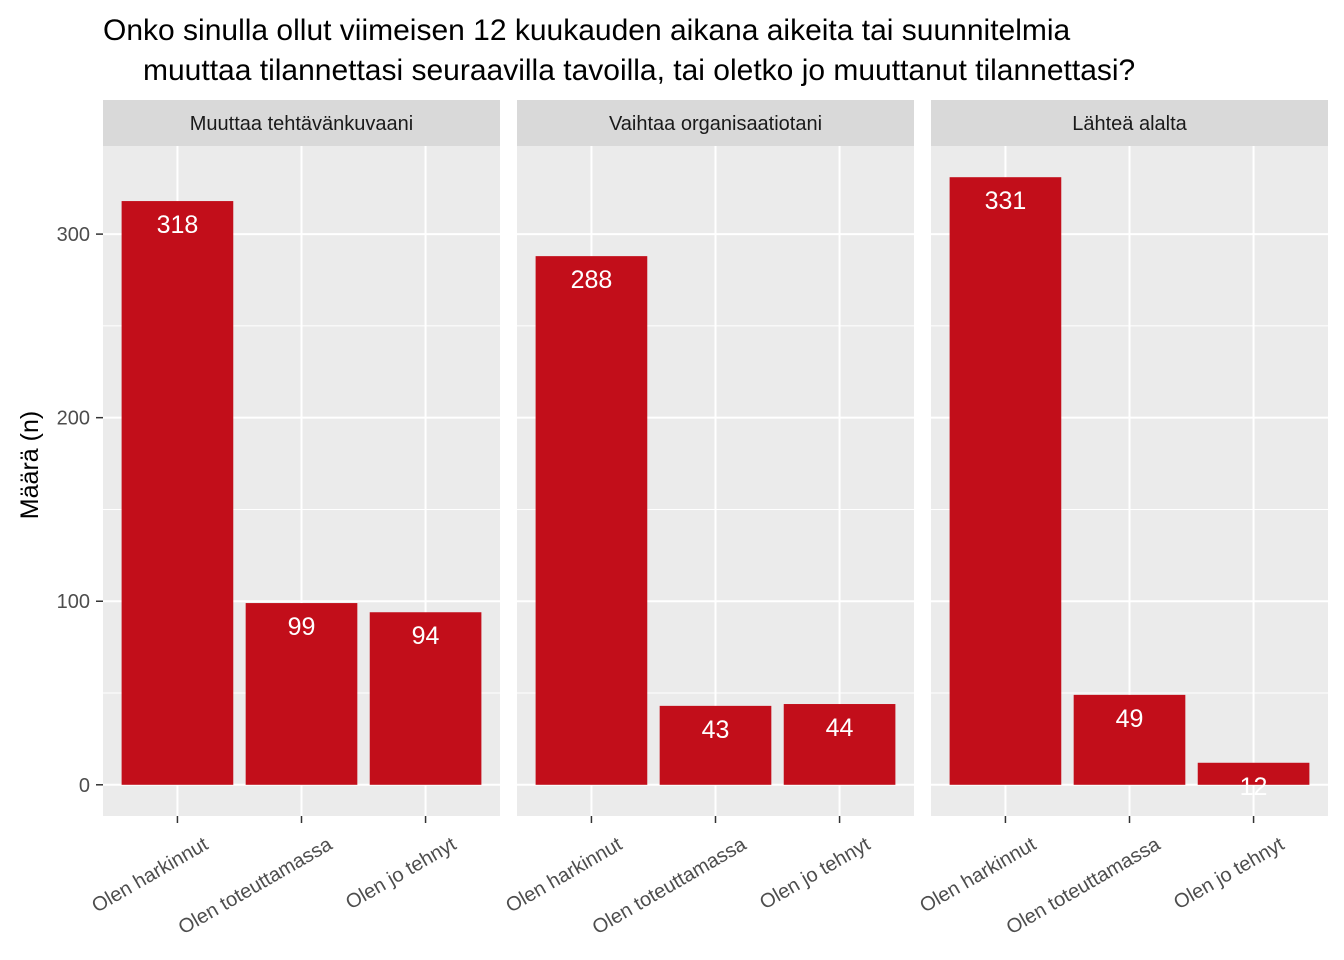 The image size is (1344, 960). I want to click on y-tick-label: 0, so click(84, 786).